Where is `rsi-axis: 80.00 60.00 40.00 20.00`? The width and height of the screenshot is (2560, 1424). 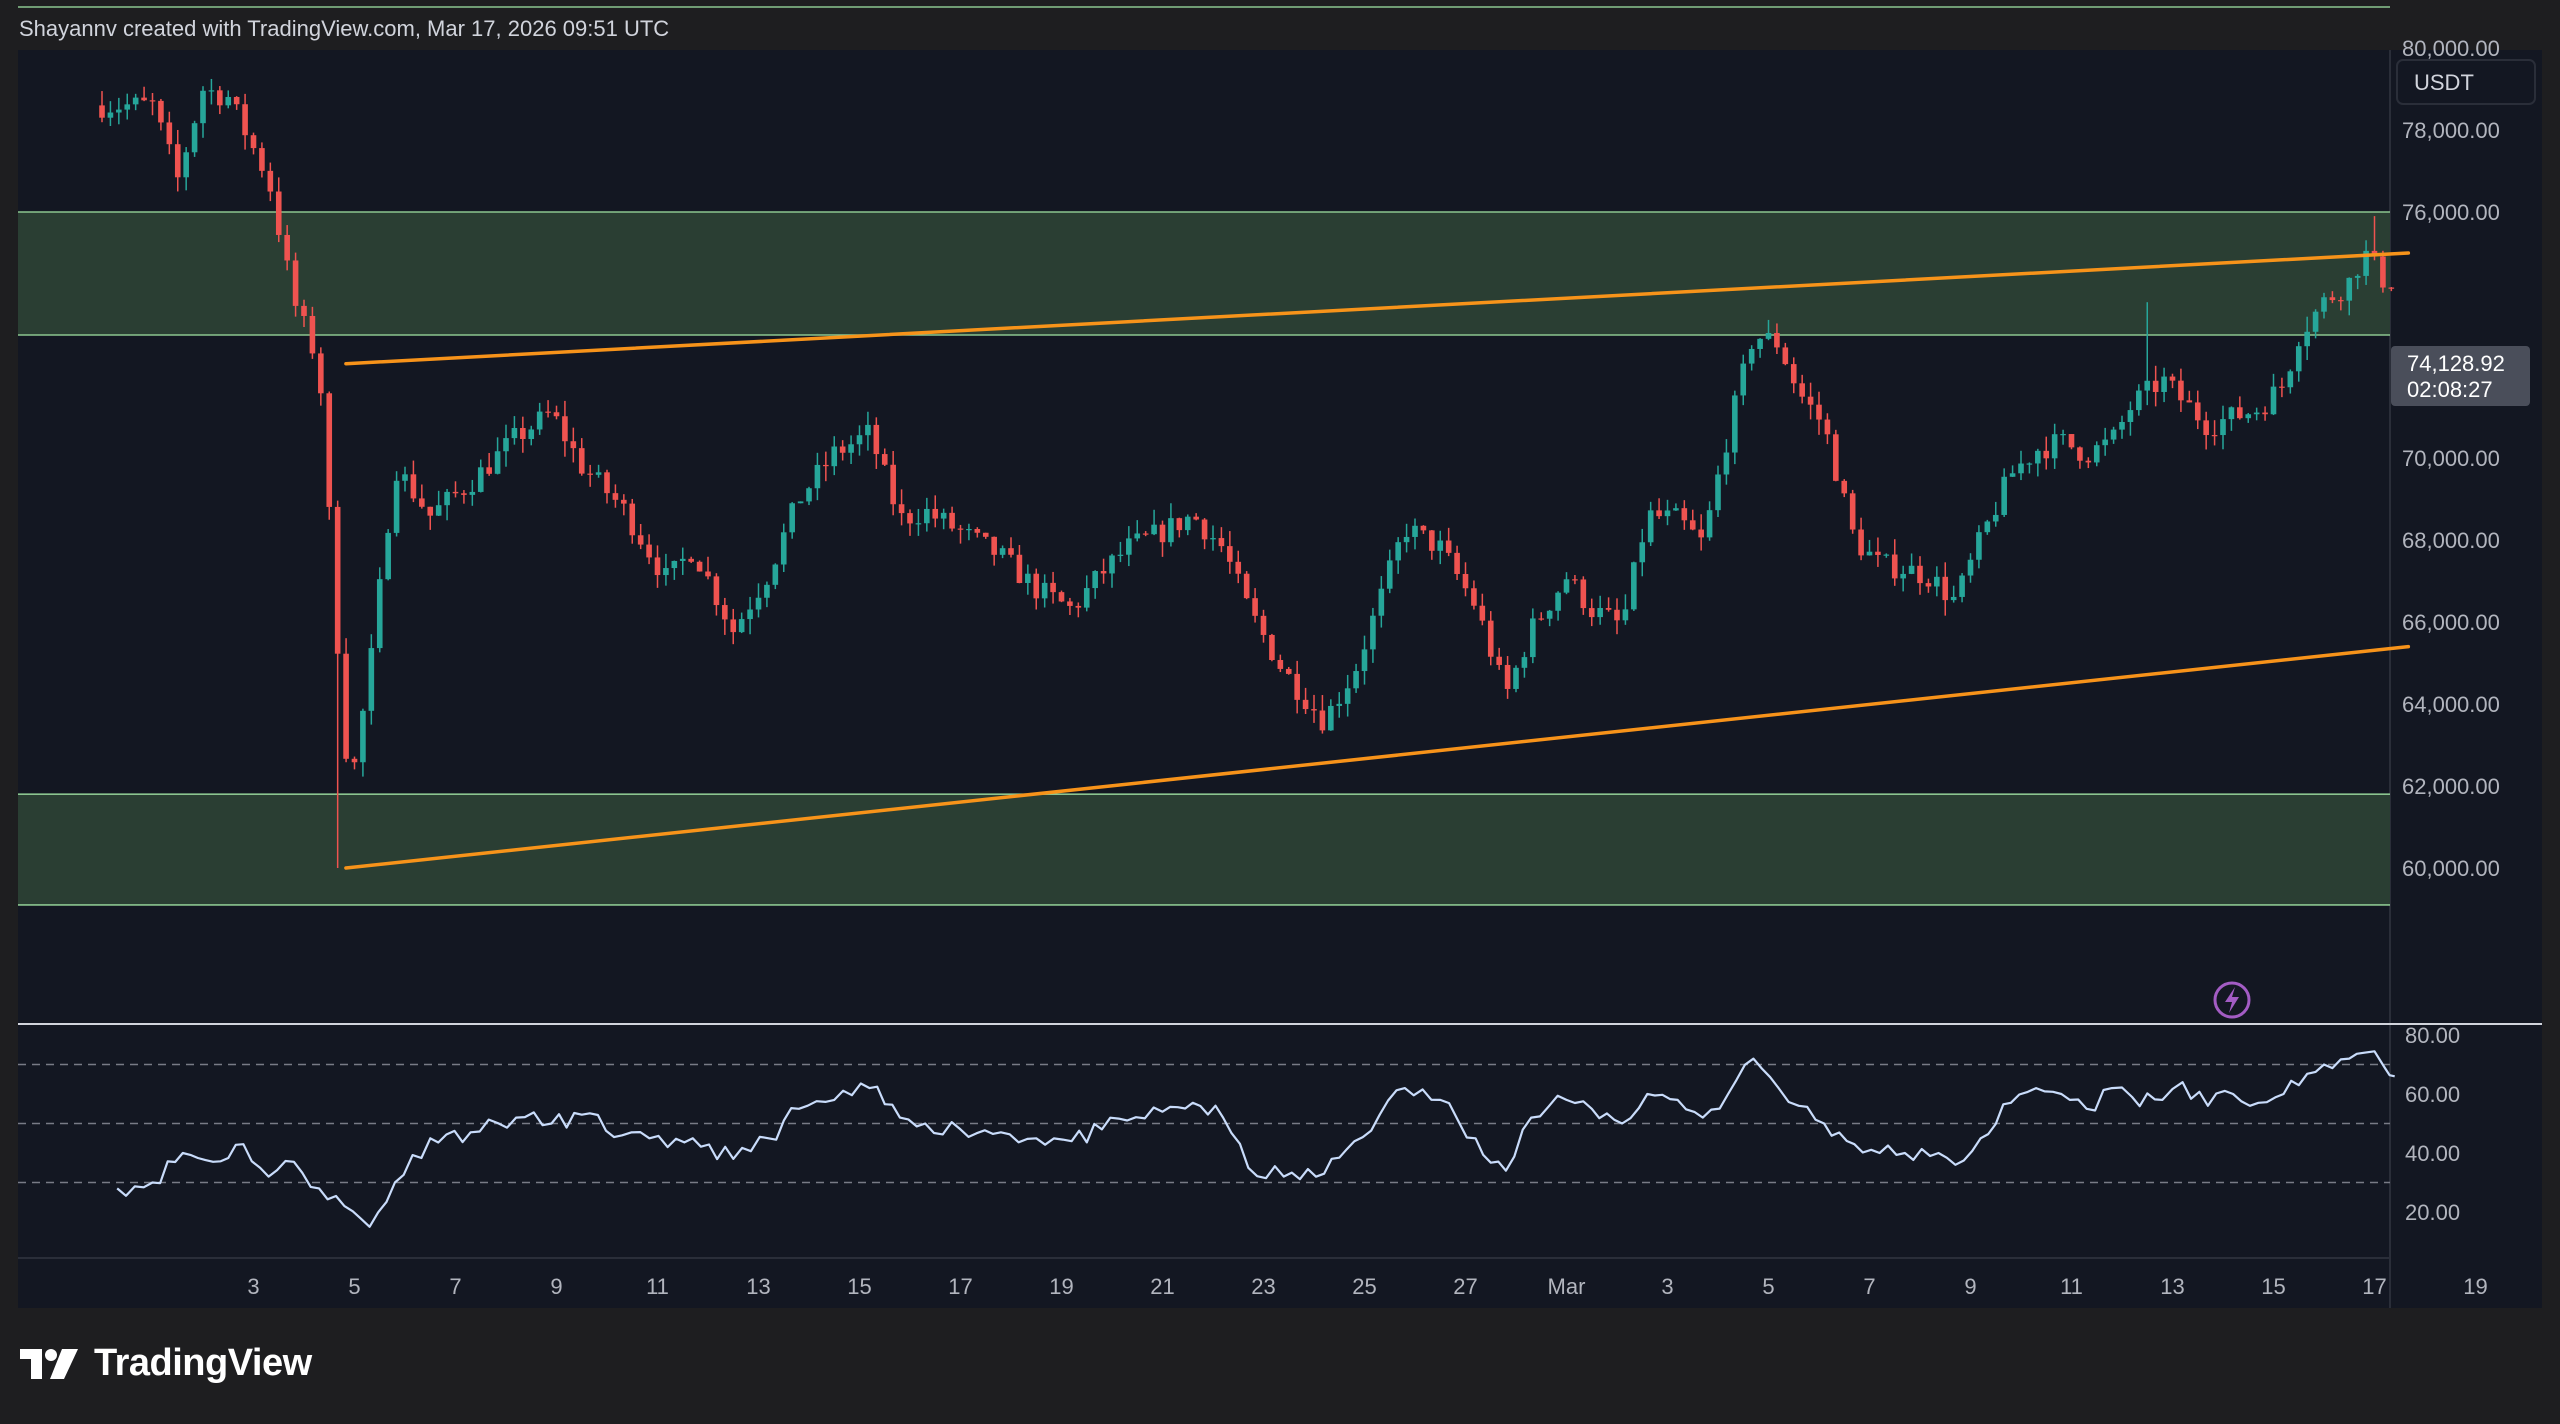 rsi-axis: 80.00 60.00 40.00 20.00 is located at coordinates (2432, 1124).